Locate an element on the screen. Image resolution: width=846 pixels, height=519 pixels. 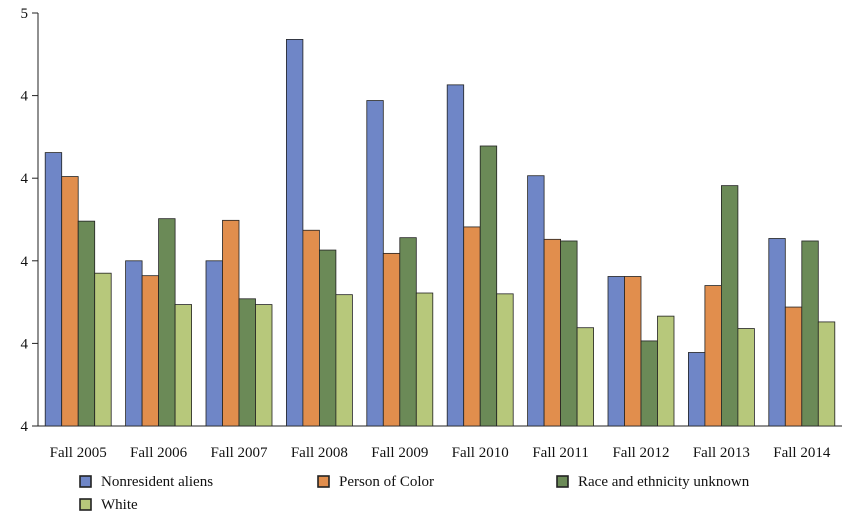
y-tick-label: 5 is located at coordinates (25, 14).